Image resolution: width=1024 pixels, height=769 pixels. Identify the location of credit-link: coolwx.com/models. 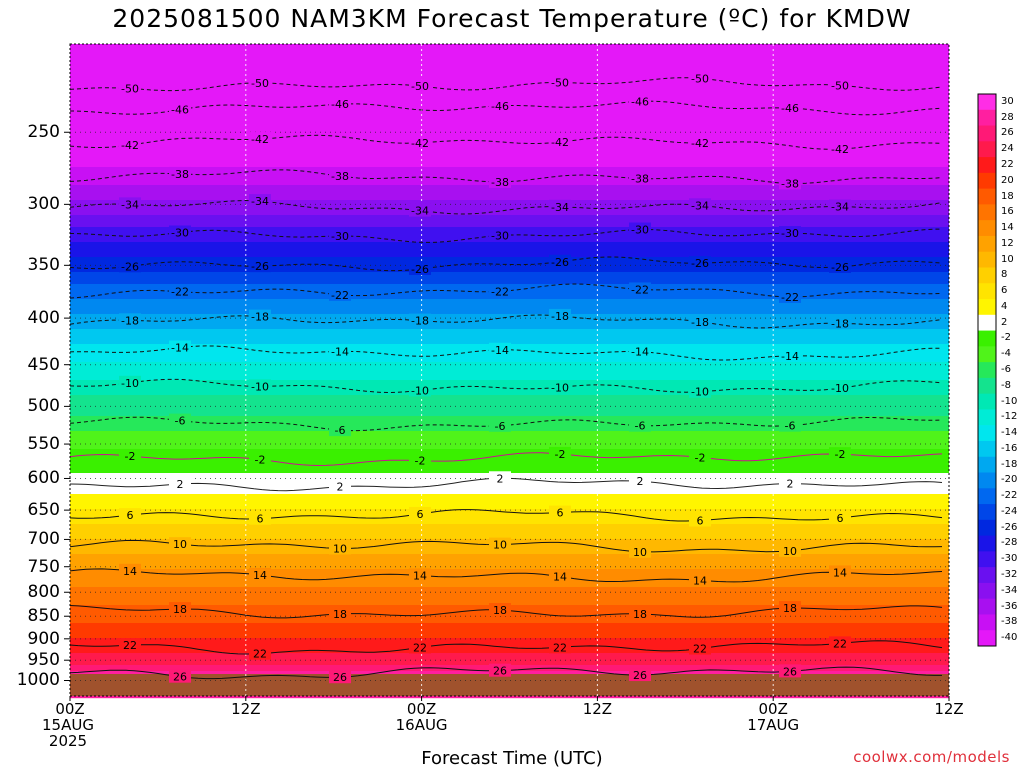
(931, 757).